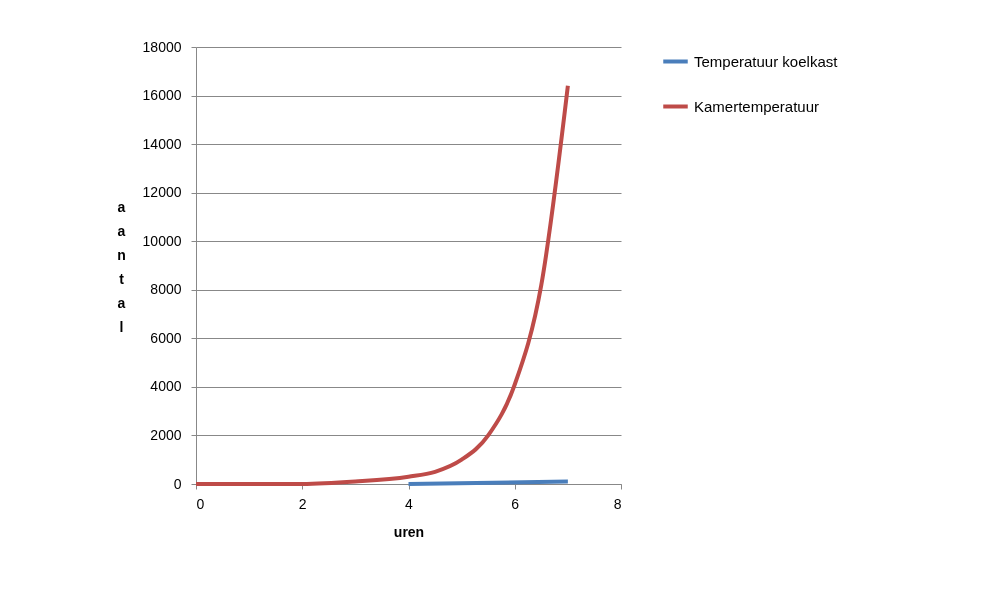  Describe the element at coordinates (166, 434) in the screenshot. I see `y-tick-label: 2000` at that location.